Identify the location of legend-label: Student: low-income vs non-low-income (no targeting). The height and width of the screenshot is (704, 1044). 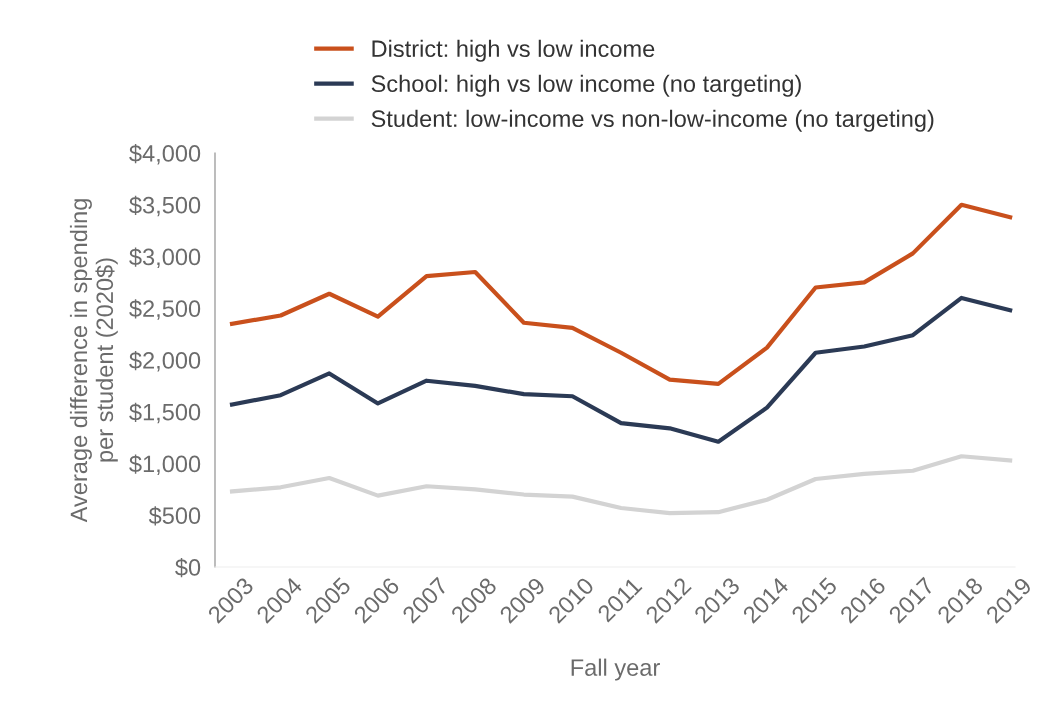
(652, 120).